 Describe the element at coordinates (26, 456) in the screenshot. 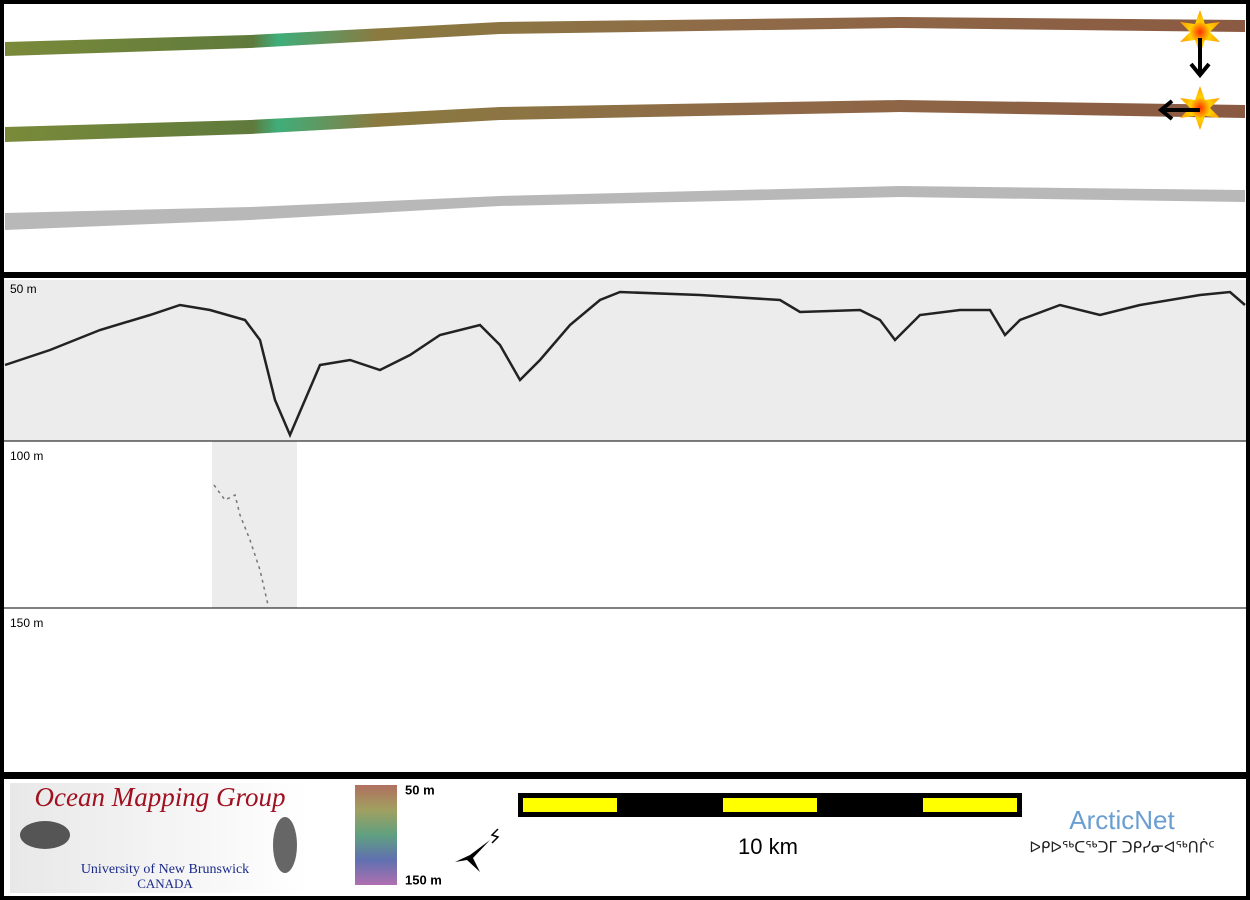

I see `depth-label: 100 m` at that location.